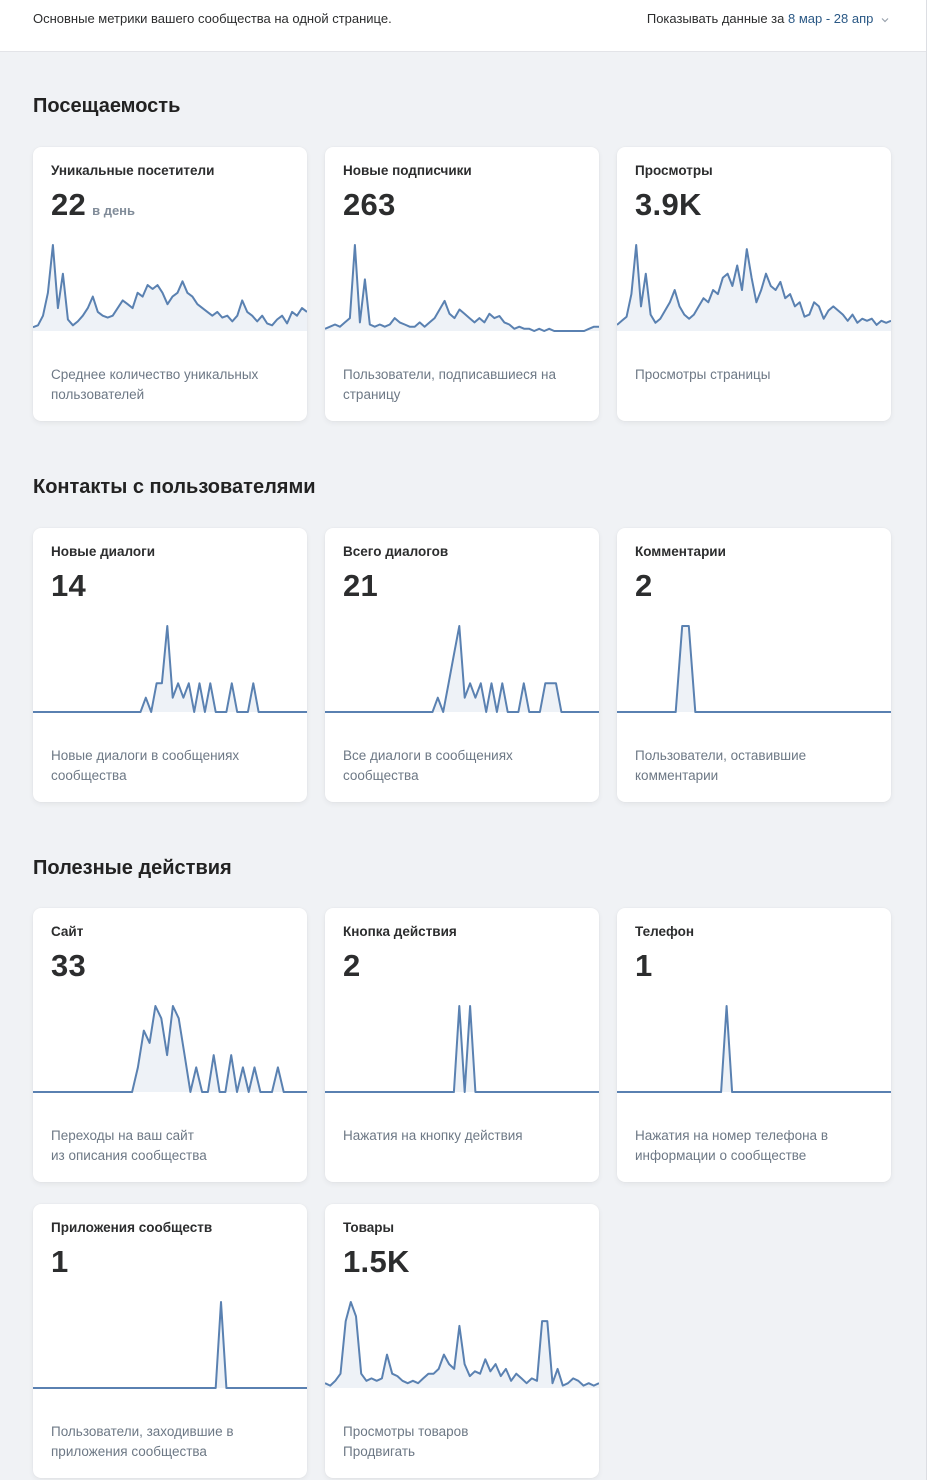  Describe the element at coordinates (361, 585) in the screenshot. I see `metric-value: 21` at that location.